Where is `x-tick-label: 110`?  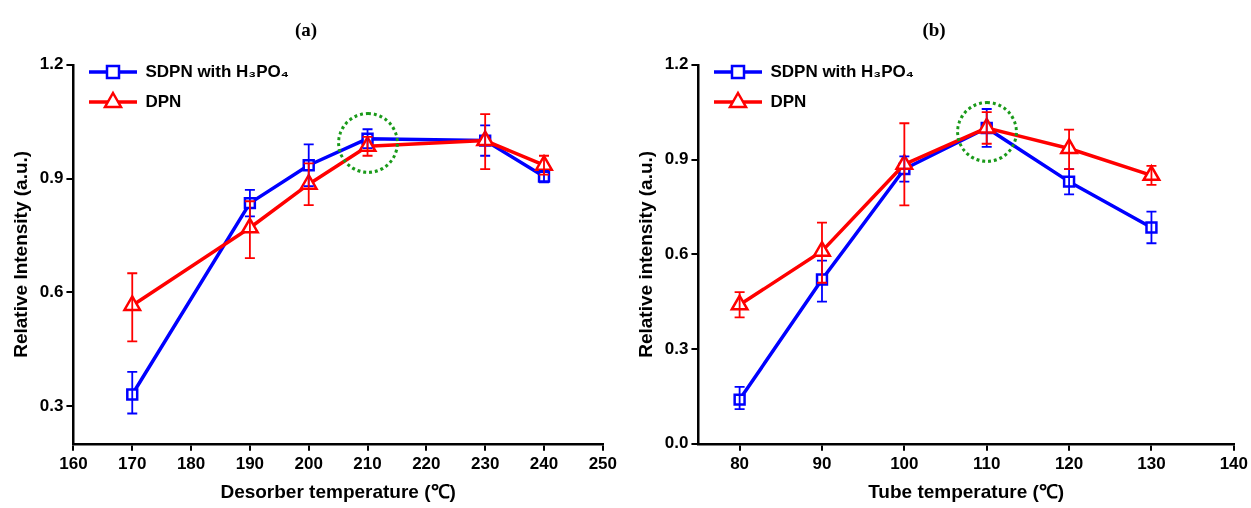
x-tick-label: 110 is located at coordinates (987, 463).